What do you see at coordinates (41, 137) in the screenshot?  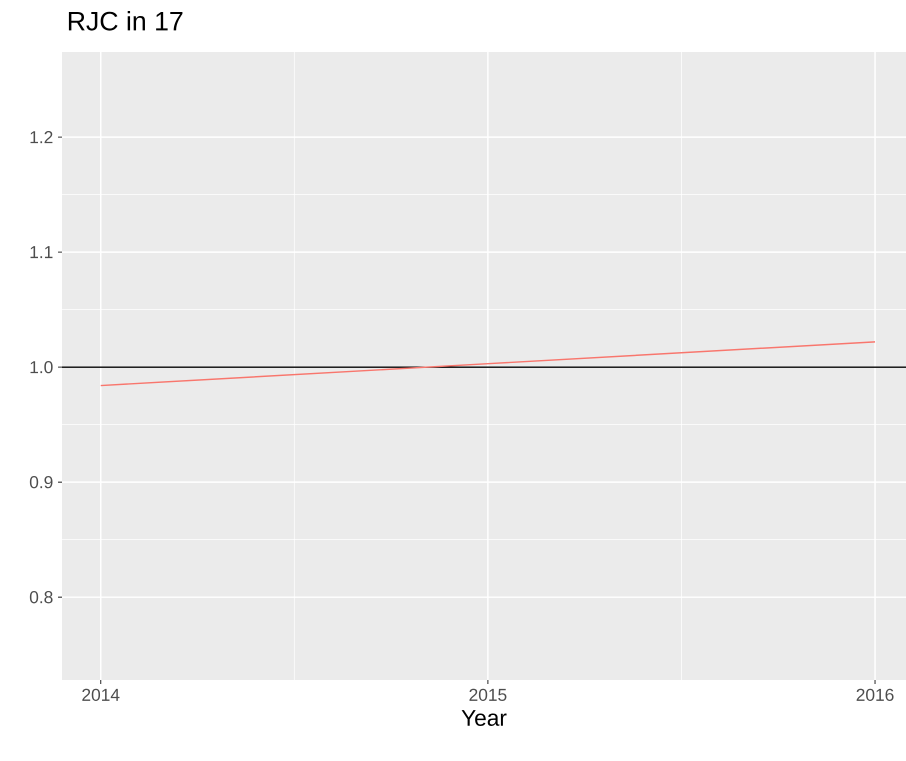 I see `y-tick-label: 1.2` at bounding box center [41, 137].